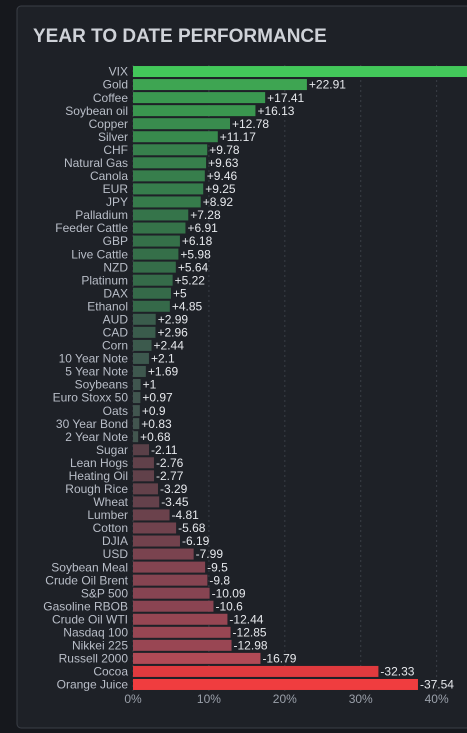 The image size is (467, 733). I want to click on category-label: Wheat, so click(110, 502).